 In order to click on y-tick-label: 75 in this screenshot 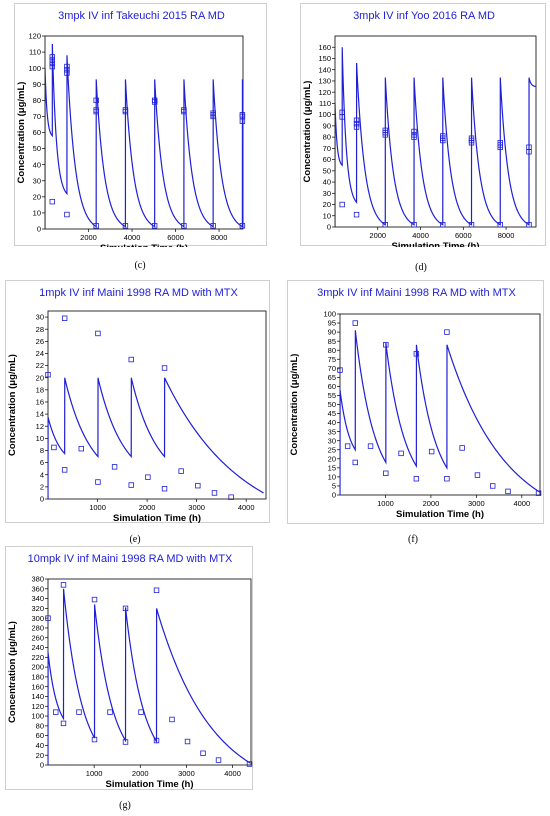, I will do `click(332, 359)`.